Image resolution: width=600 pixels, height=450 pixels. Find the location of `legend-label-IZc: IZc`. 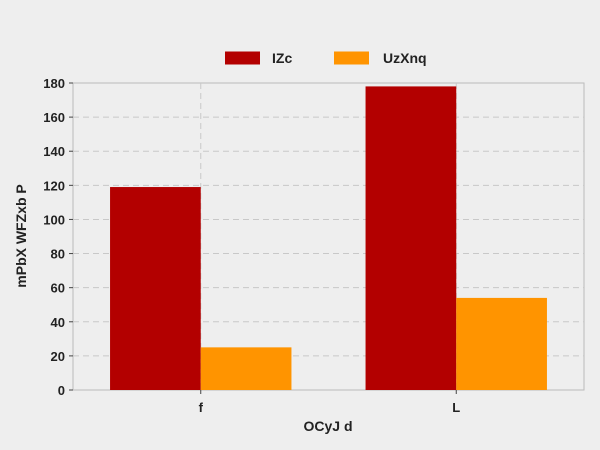

legend-label-IZc: IZc is located at coordinates (282, 58).